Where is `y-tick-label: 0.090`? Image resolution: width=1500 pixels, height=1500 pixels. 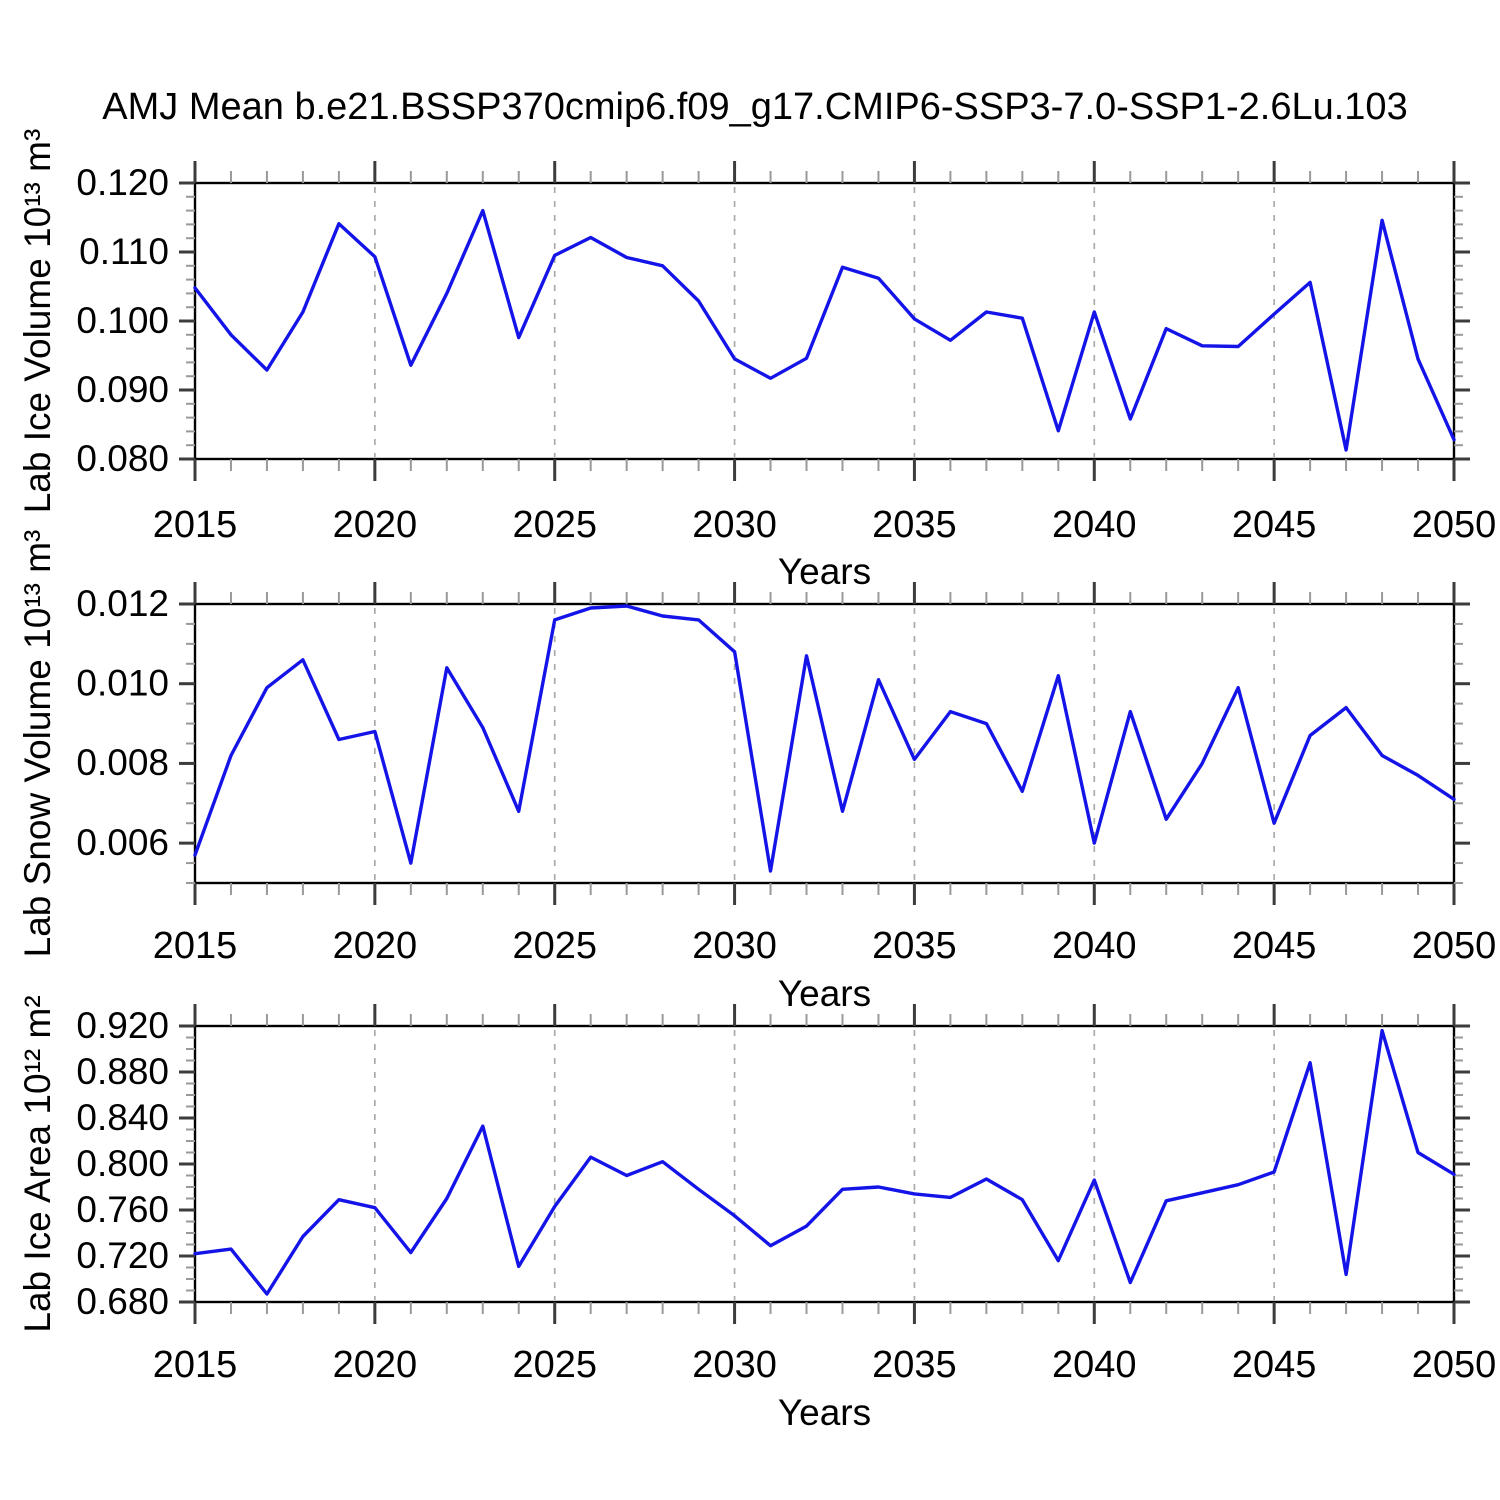 y-tick-label: 0.090 is located at coordinates (122, 389).